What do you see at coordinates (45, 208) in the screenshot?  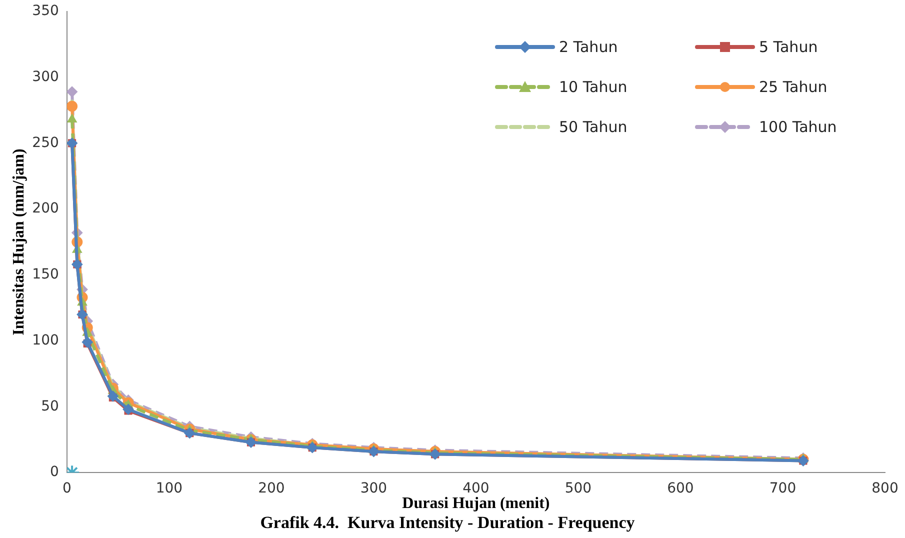 I see `y-tick-label: 200` at bounding box center [45, 208].